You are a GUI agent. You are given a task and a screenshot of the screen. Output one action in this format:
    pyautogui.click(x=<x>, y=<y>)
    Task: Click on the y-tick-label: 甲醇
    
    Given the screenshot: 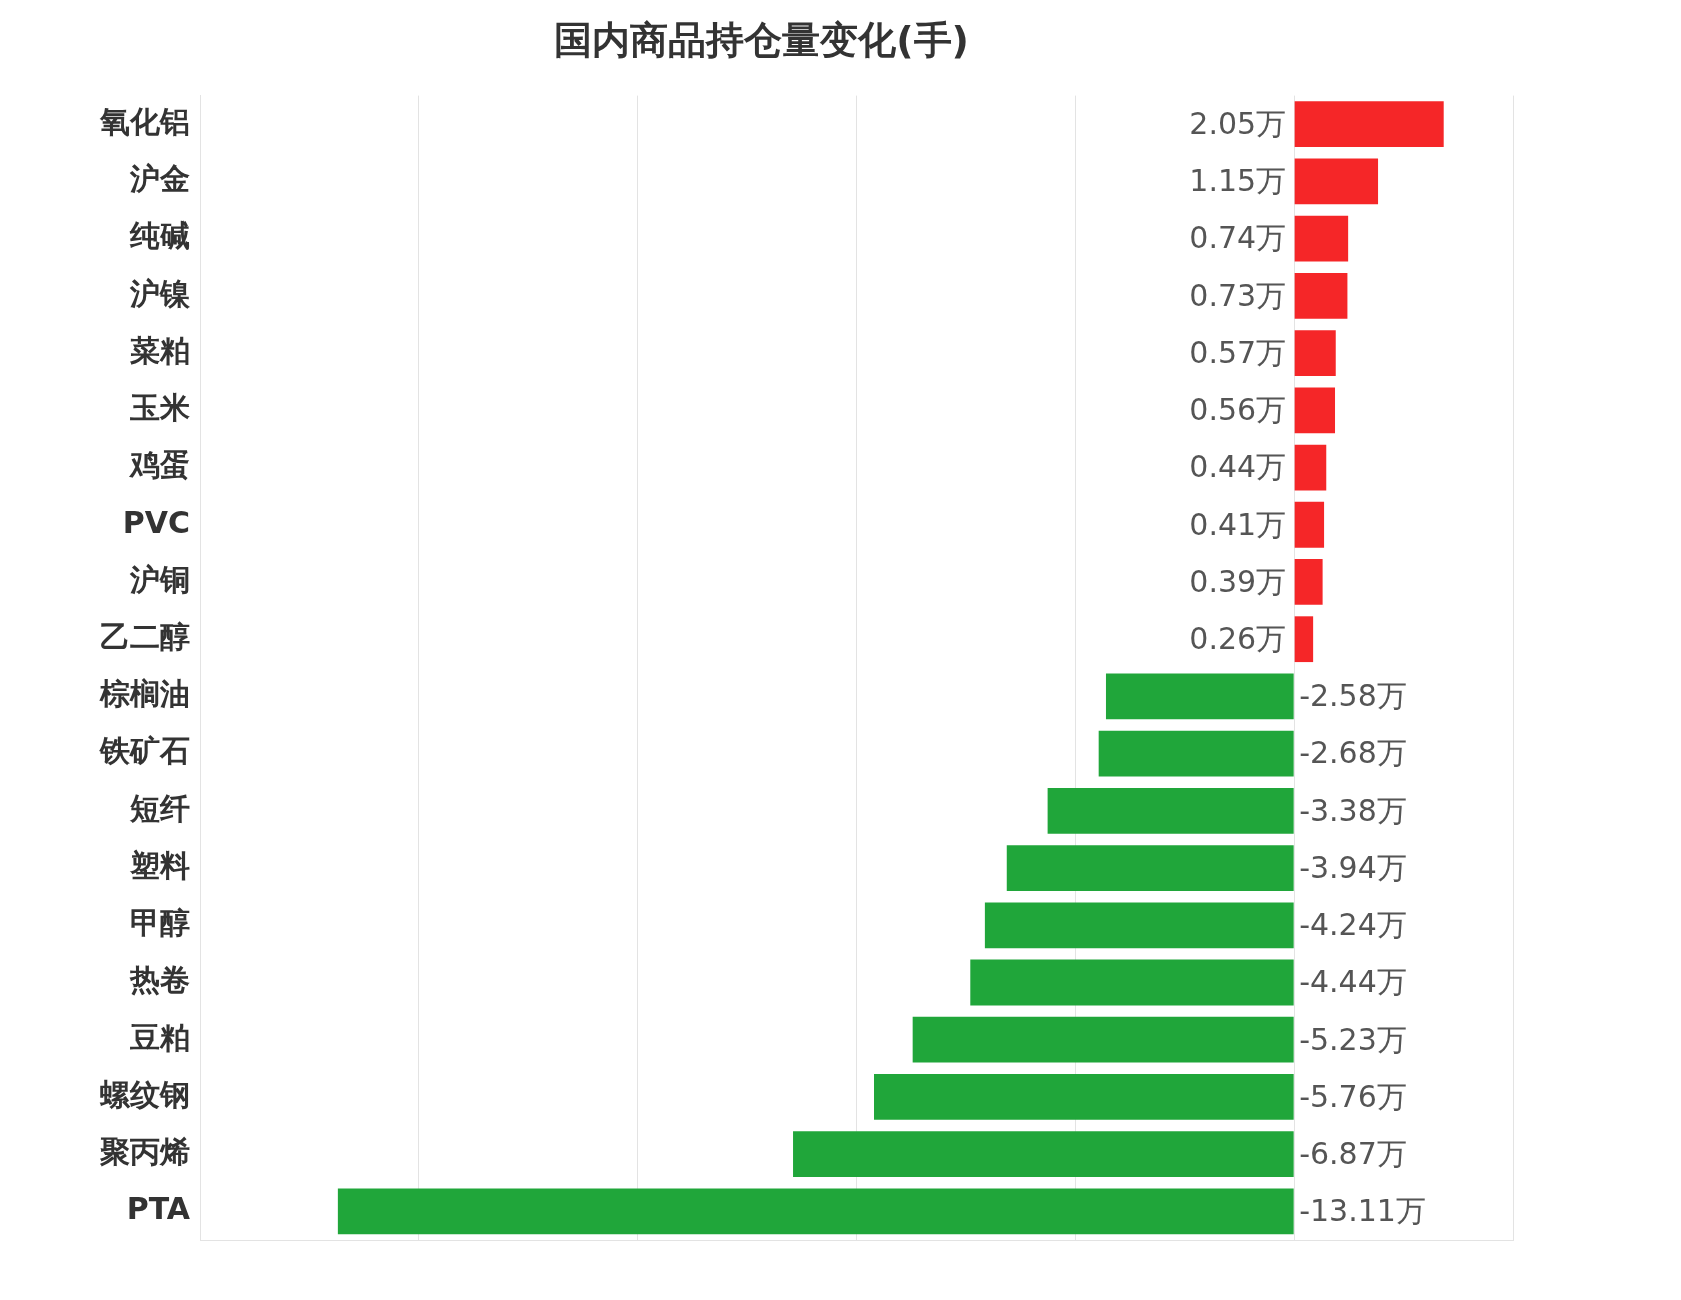 What is the action you would take?
    pyautogui.click(x=160, y=923)
    